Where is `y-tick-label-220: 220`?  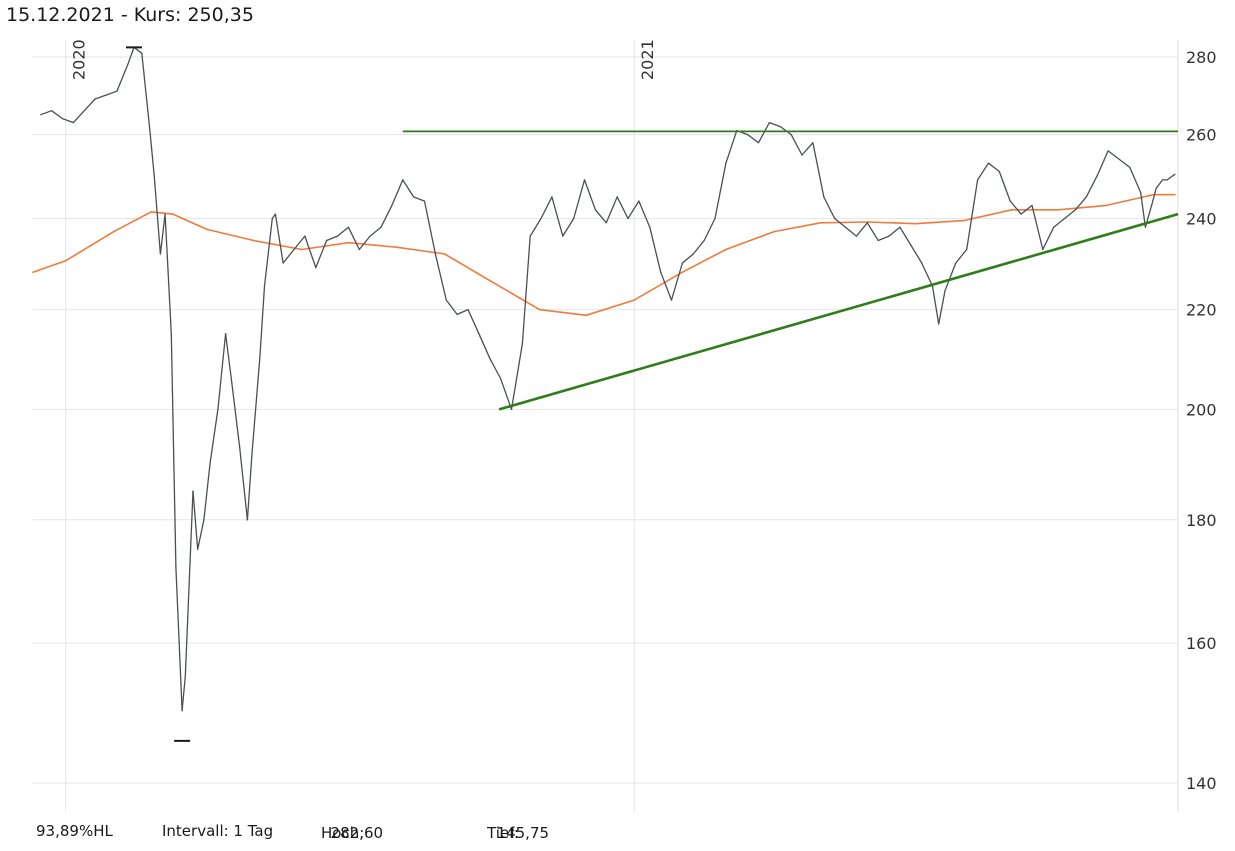
y-tick-label-220: 220 is located at coordinates (1201, 310).